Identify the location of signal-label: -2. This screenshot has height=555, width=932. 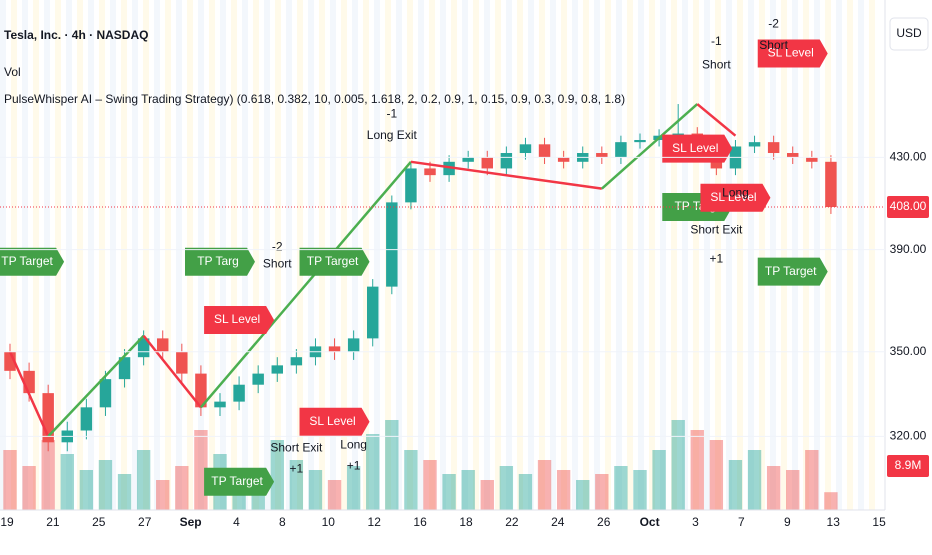
(773, 24).